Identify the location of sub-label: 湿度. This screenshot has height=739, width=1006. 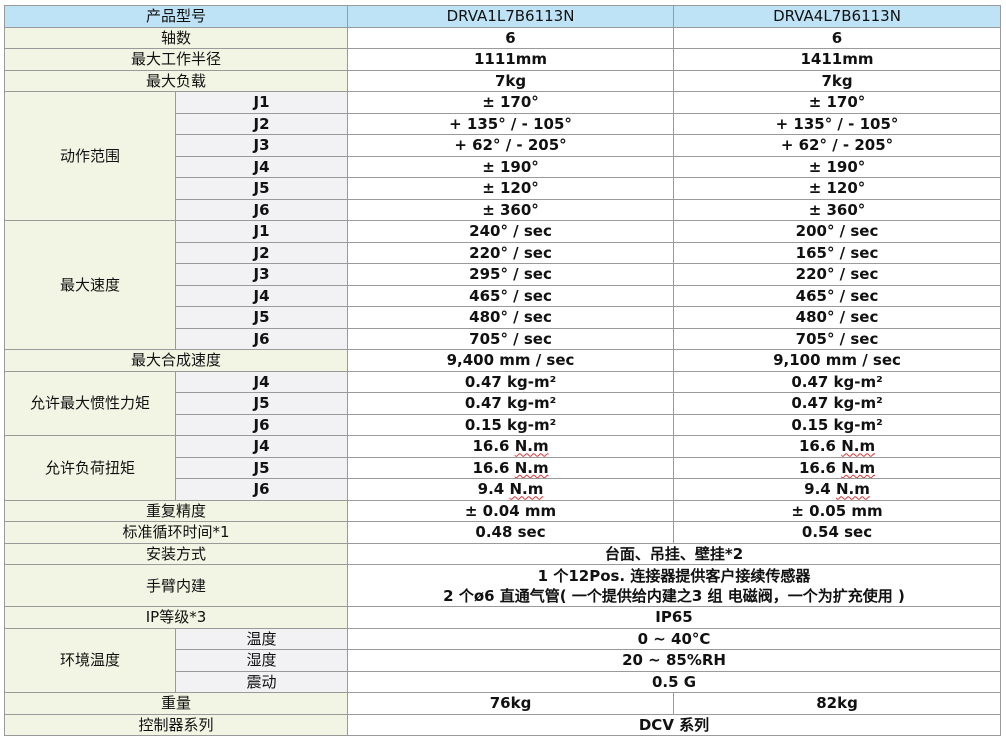
(261, 660).